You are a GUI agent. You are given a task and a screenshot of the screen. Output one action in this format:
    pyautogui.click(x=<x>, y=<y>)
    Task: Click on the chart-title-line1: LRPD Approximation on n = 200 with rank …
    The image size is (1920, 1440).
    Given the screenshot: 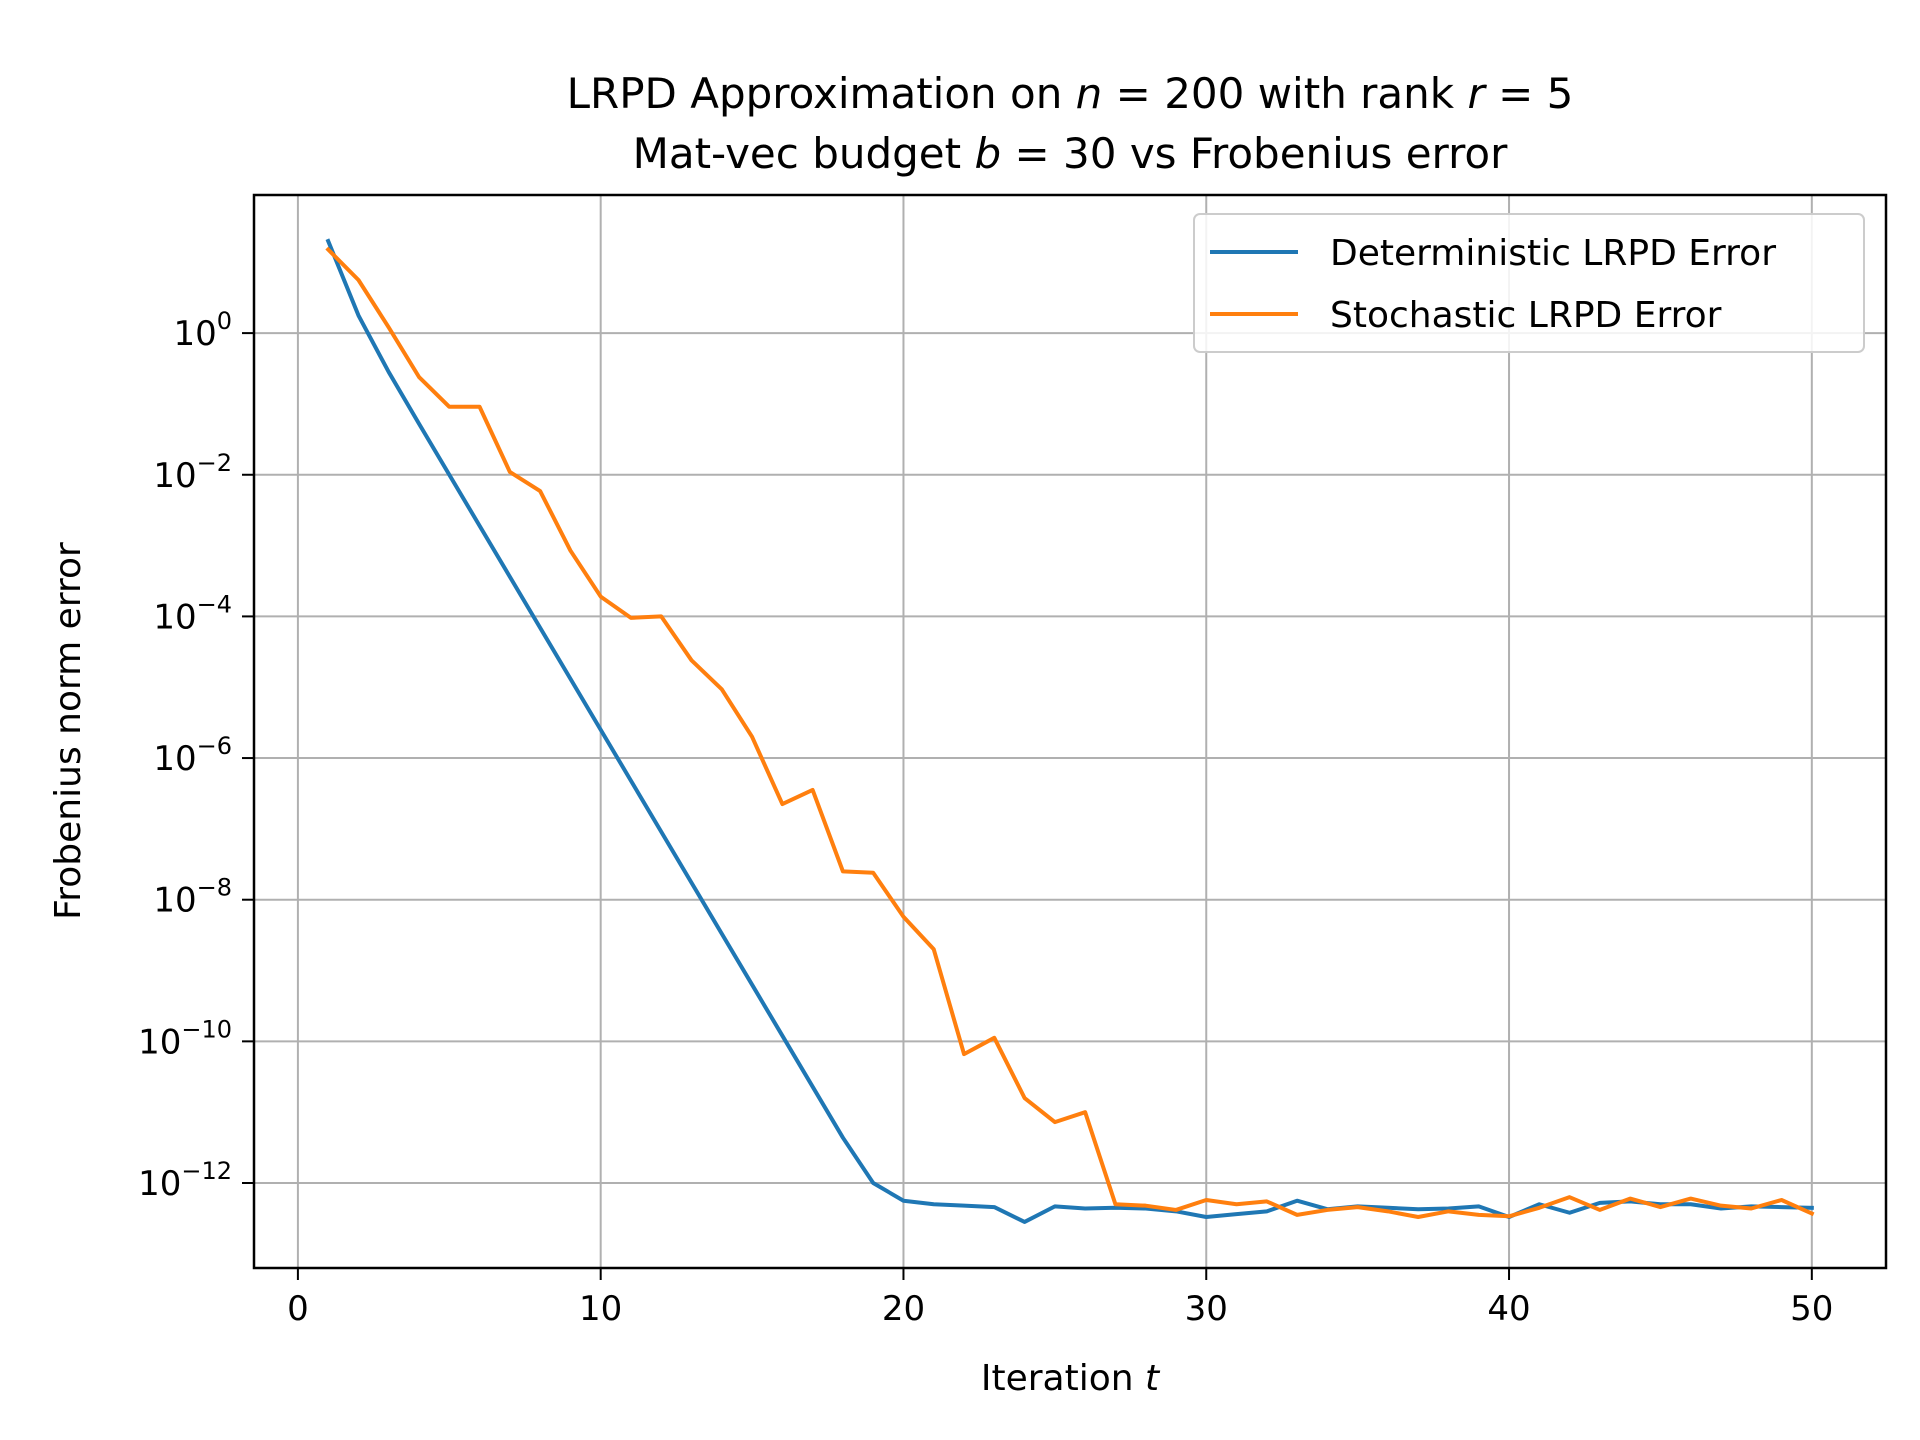 What is the action you would take?
    pyautogui.click(x=1070, y=93)
    